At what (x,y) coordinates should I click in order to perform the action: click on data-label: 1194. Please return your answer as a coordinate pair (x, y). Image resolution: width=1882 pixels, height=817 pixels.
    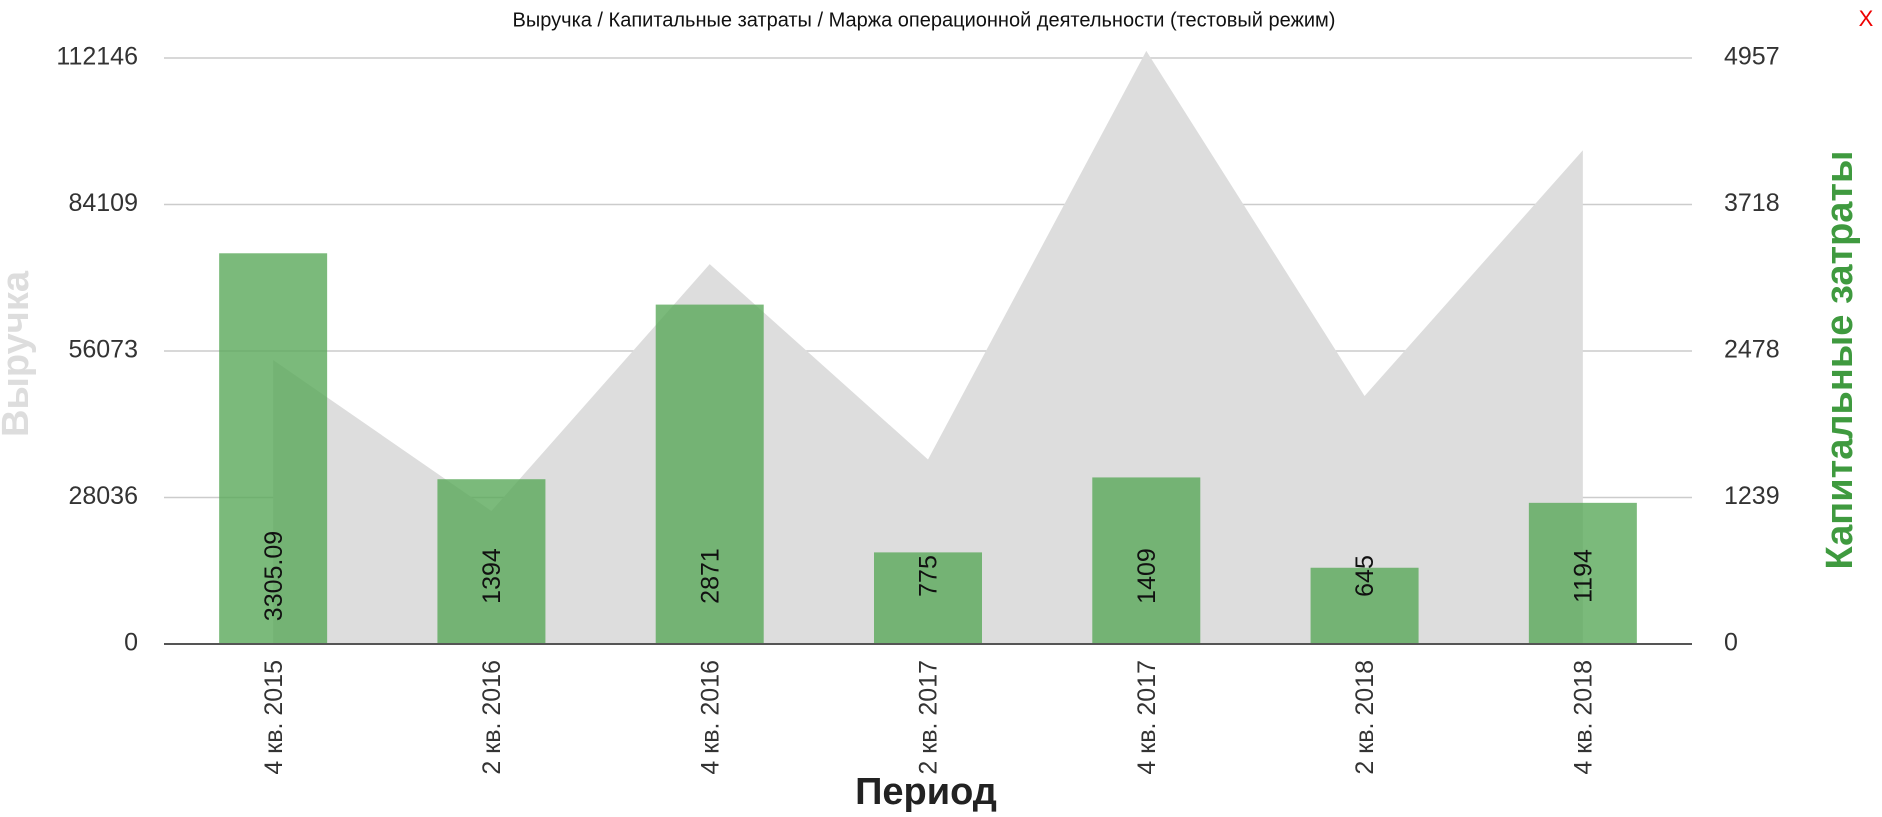
    Looking at the image, I should click on (1583, 576).